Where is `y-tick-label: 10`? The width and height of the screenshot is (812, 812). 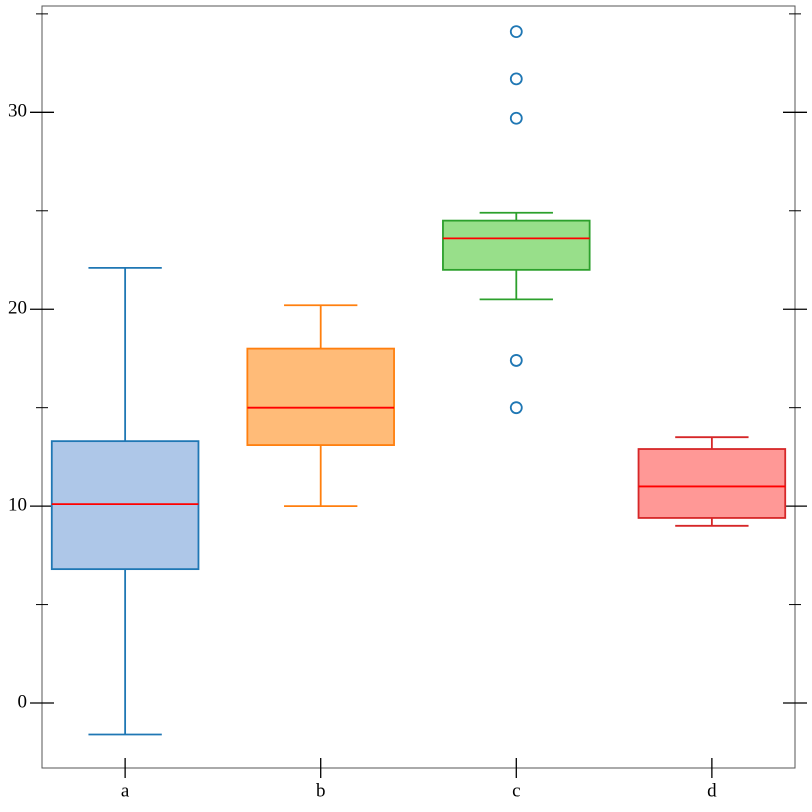
y-tick-label: 10 is located at coordinates (17, 504).